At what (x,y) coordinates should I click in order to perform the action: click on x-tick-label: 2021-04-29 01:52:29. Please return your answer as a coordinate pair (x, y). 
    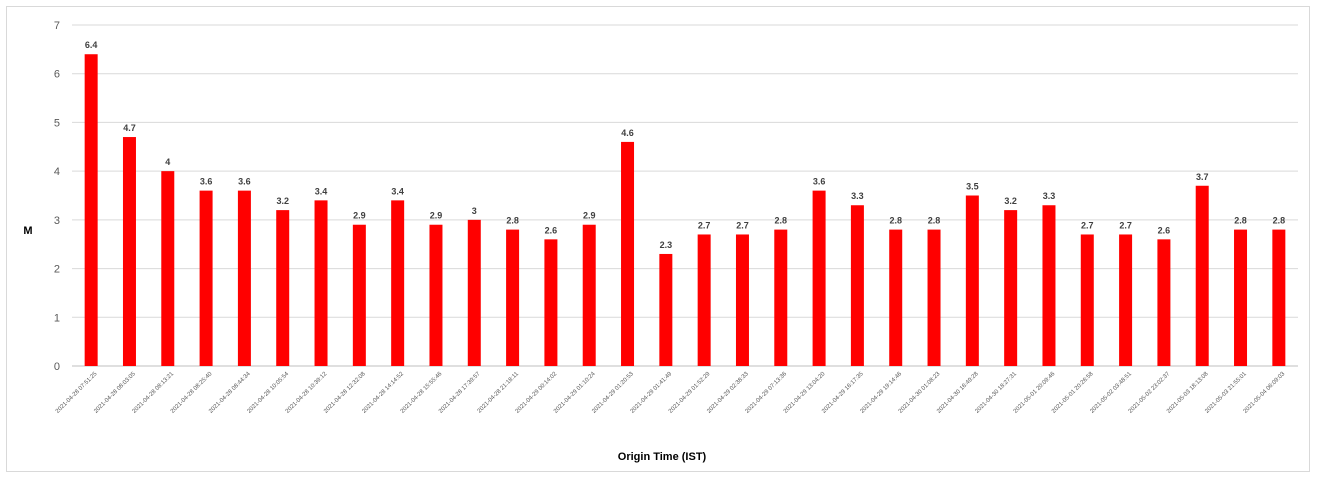
    Looking at the image, I should click on (690, 393).